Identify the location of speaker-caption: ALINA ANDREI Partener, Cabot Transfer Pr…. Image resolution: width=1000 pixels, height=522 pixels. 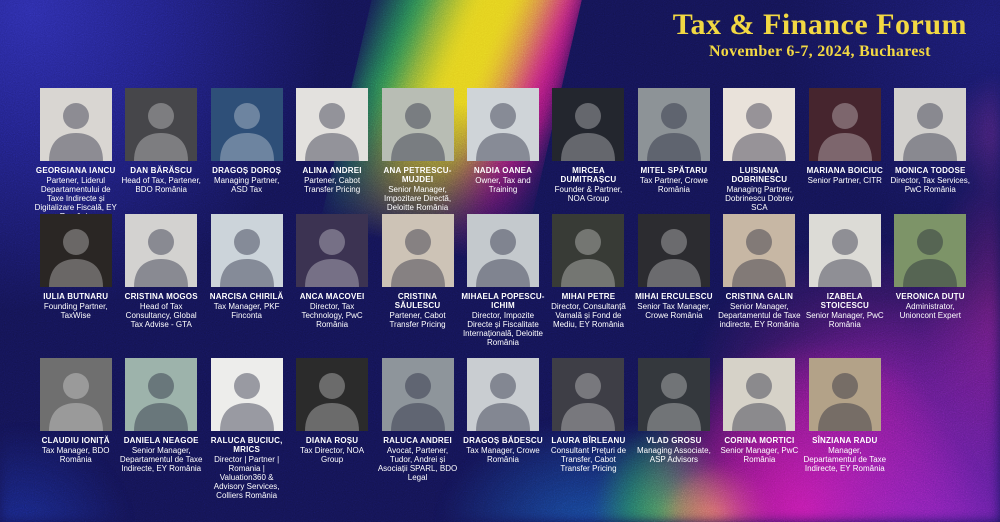
(331, 180).